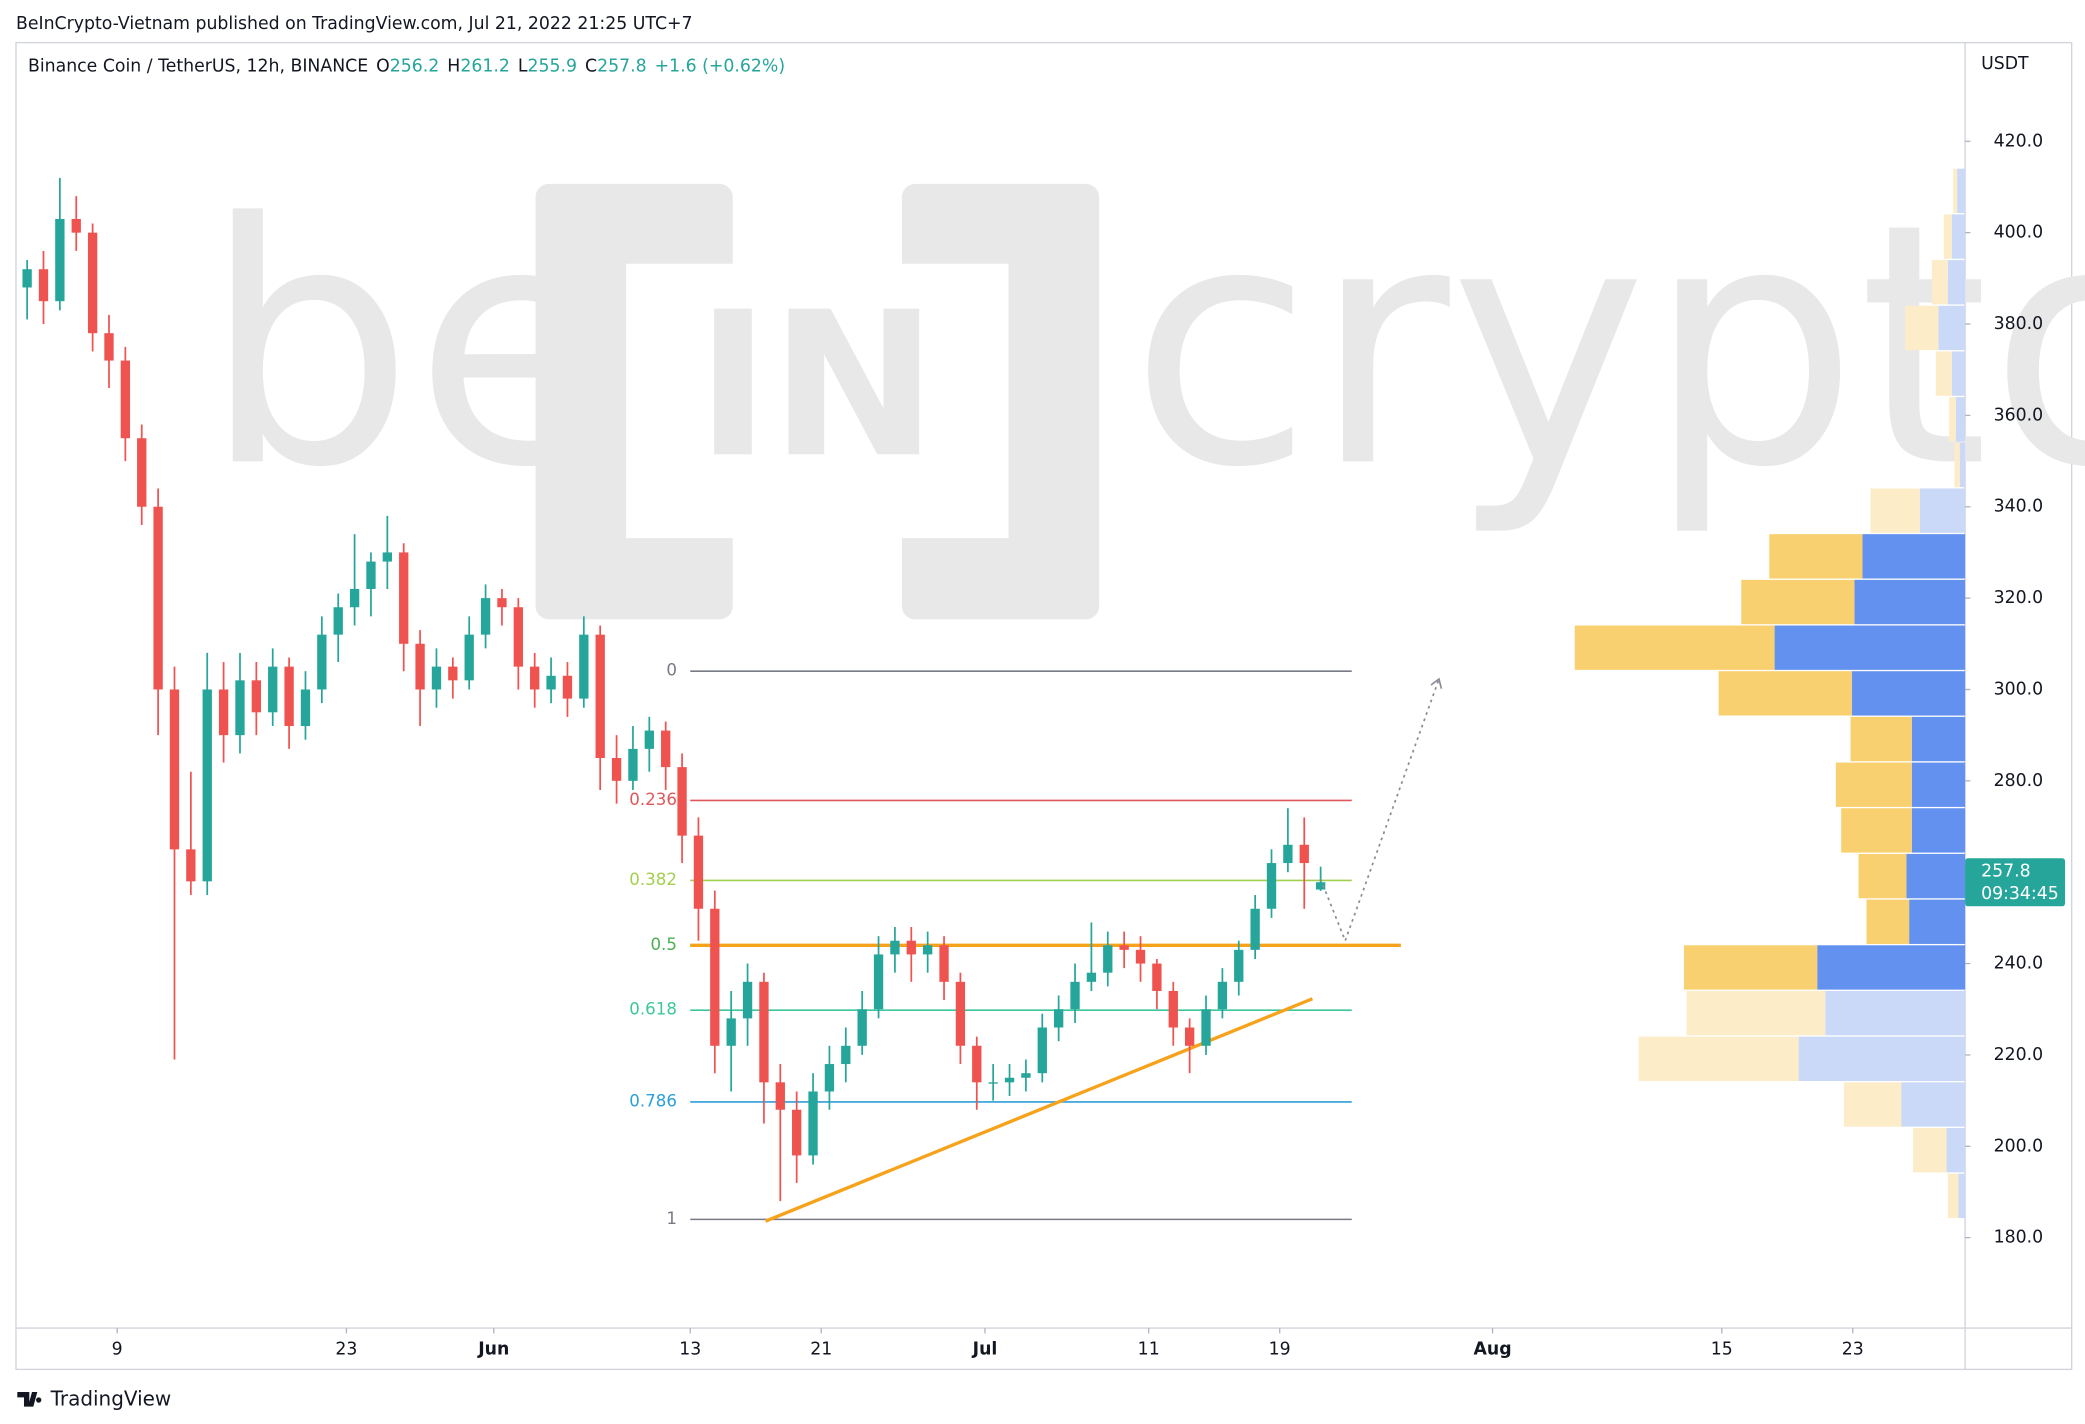  I want to click on change-label: +1.6 (+0.62%), so click(720, 67).